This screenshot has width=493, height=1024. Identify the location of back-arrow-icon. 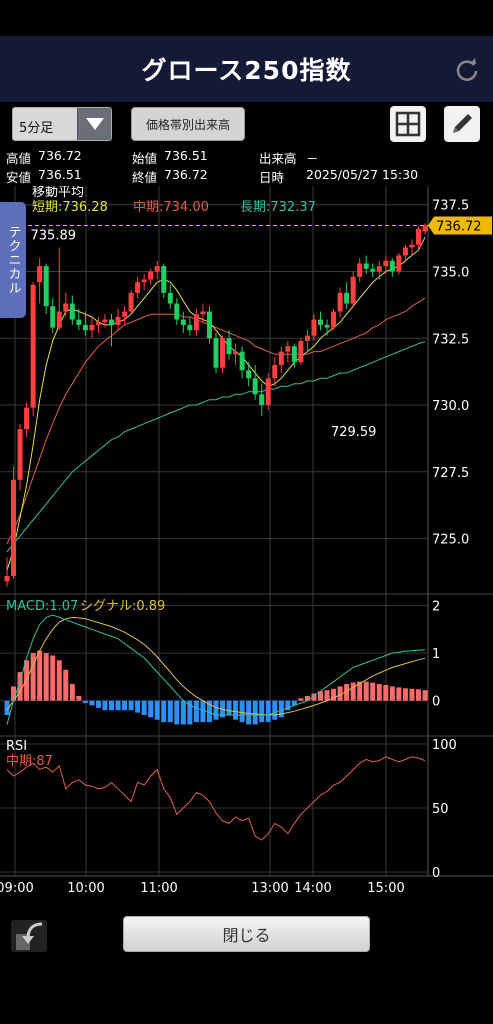
(29, 936).